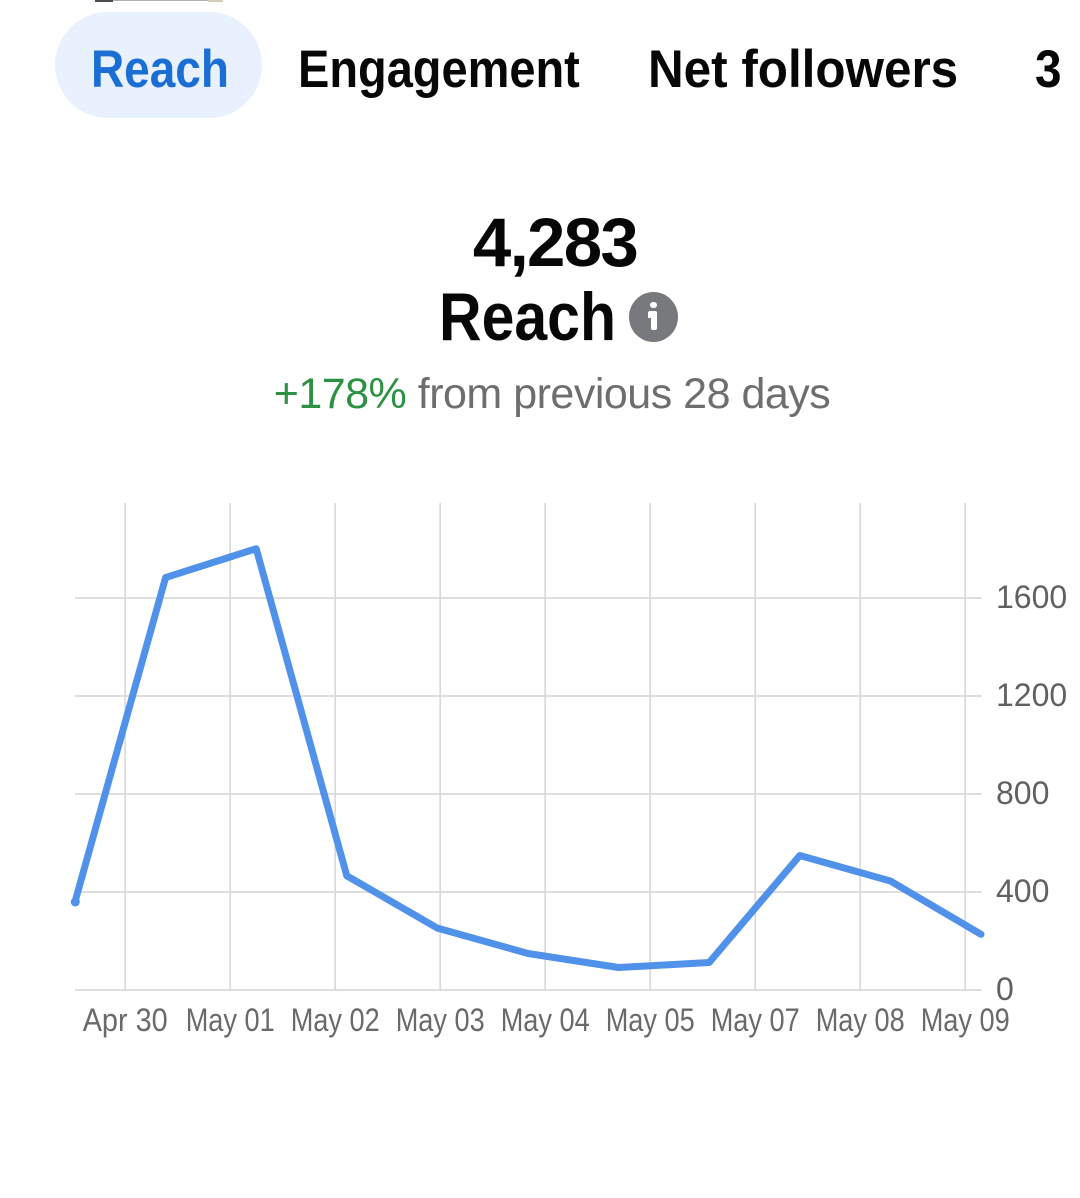  I want to click on svg-text: May 08, so click(860, 1020).